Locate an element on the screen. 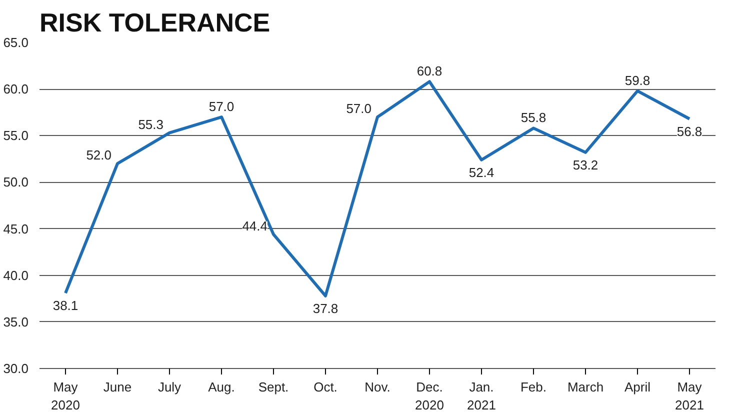 This screenshot has width=740, height=415. x-tick-label: July is located at coordinates (170, 387).